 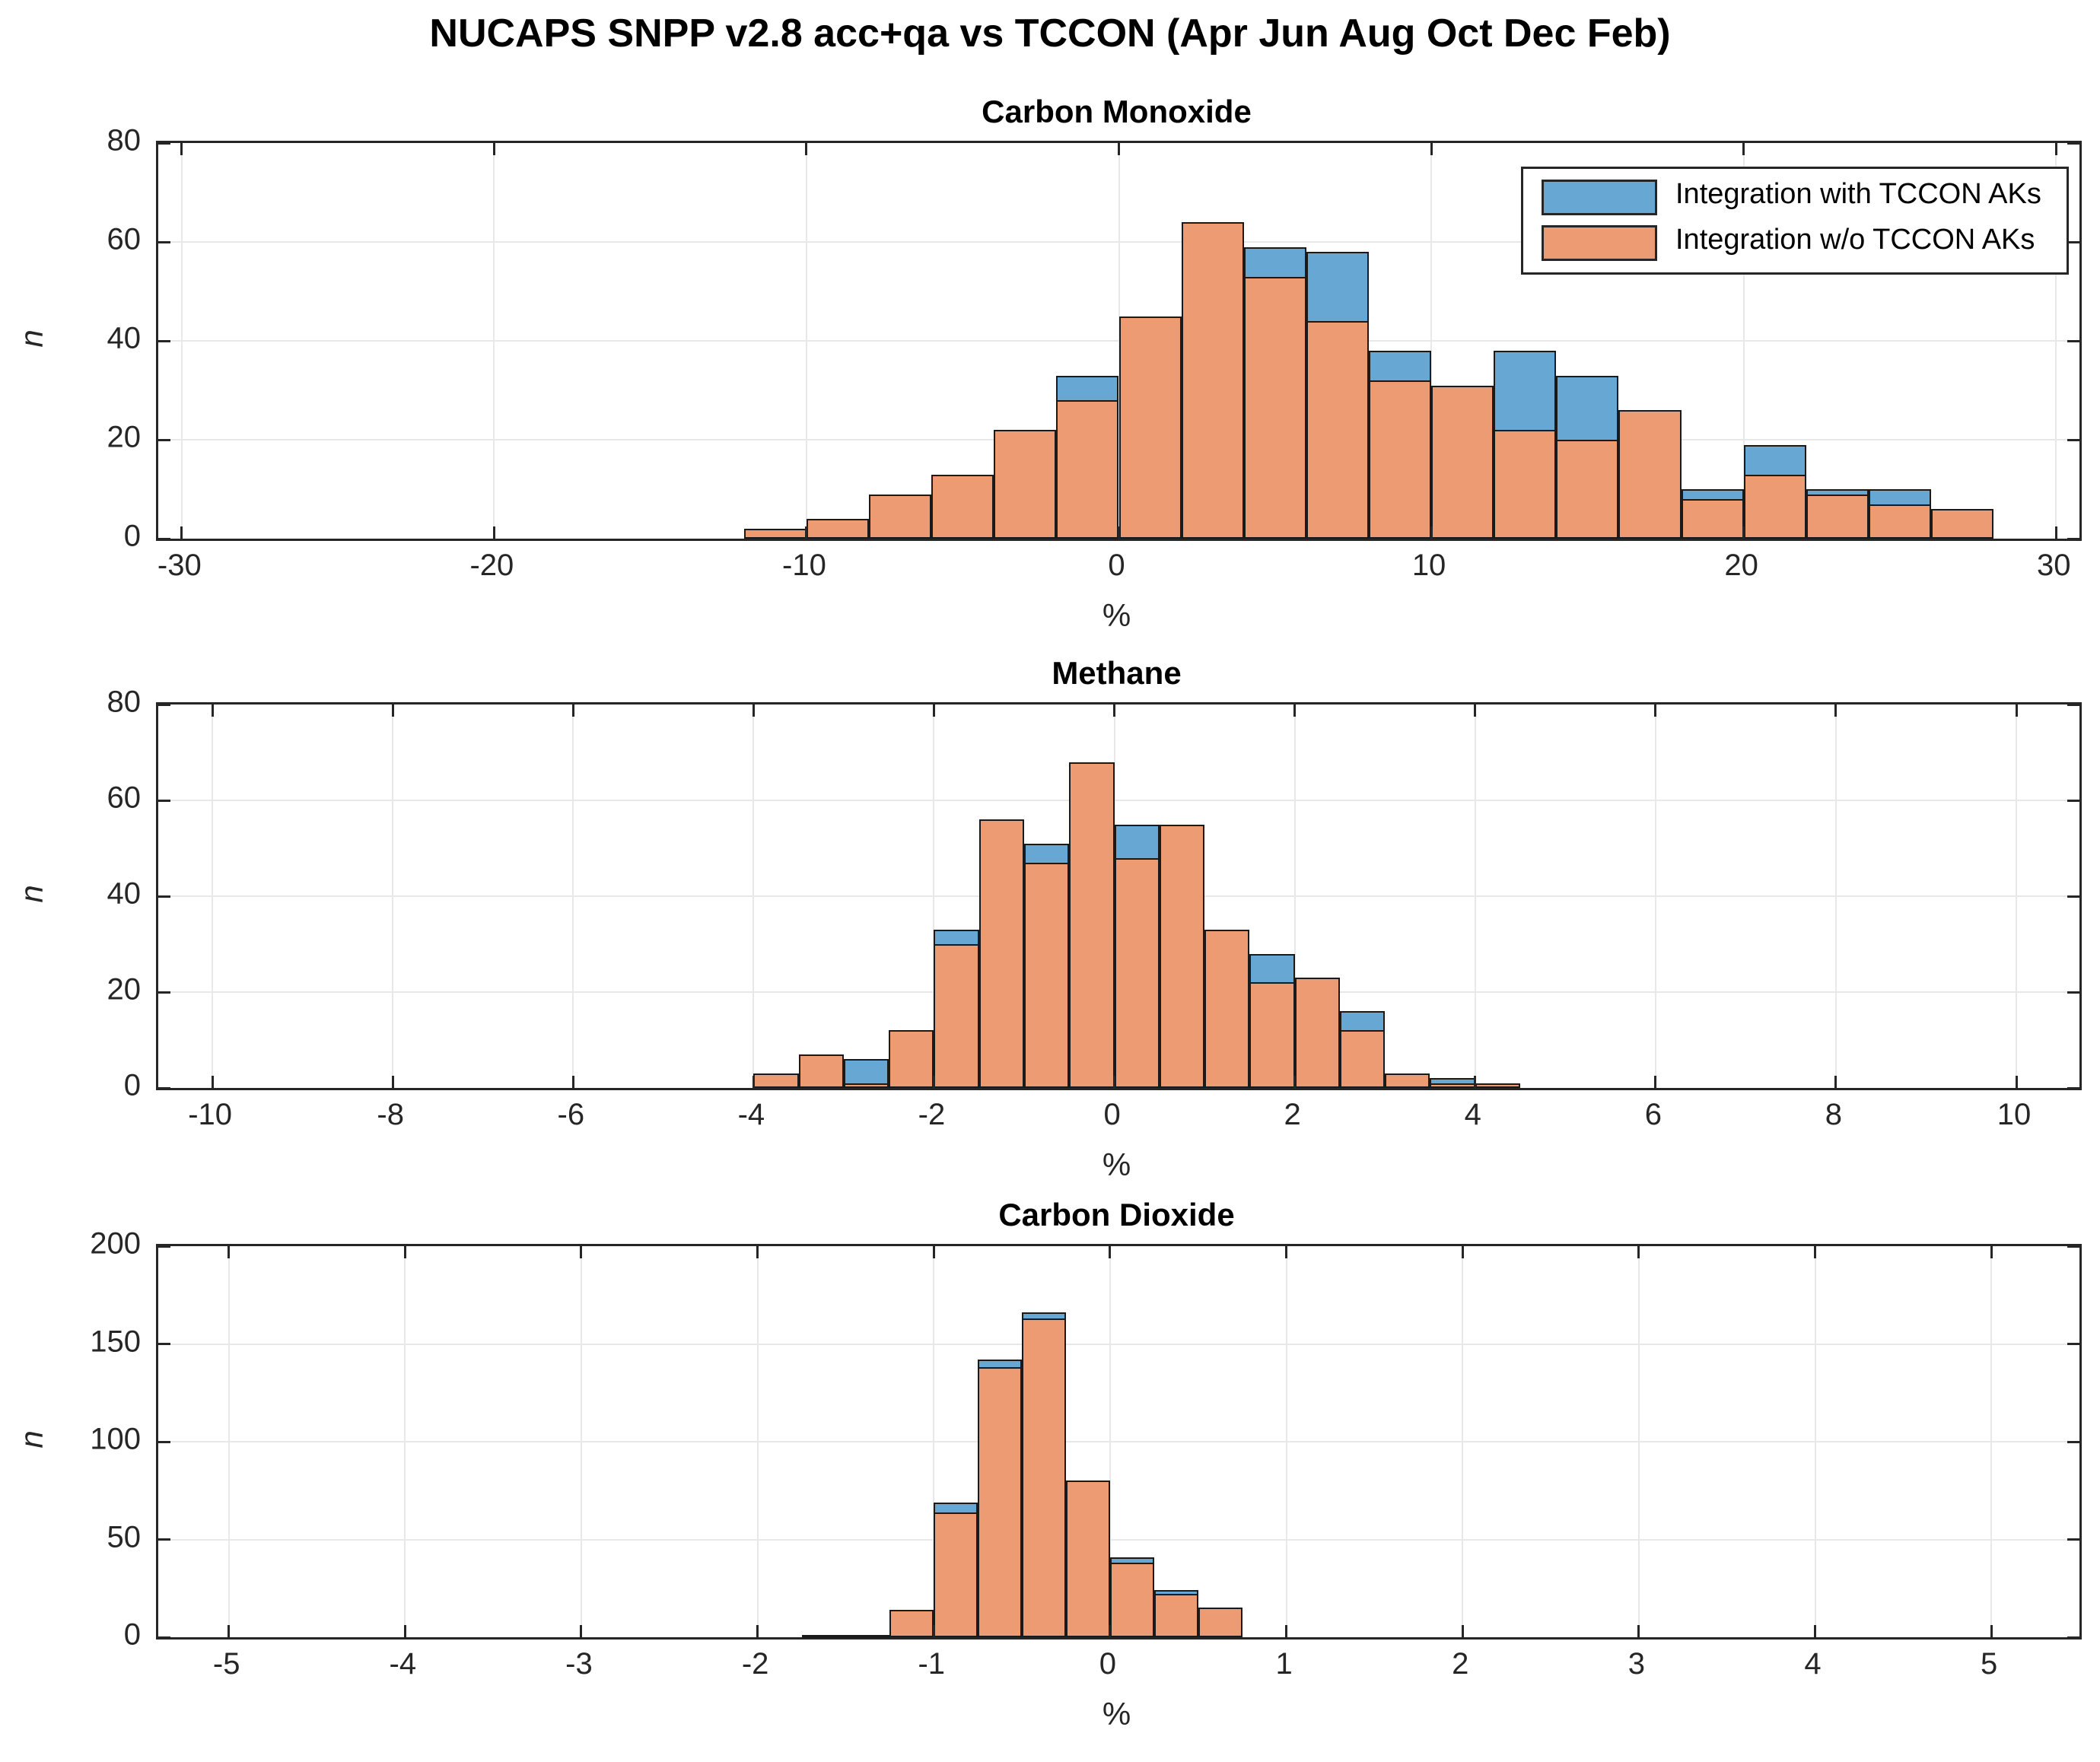 I want to click on y-tick-label: 100, so click(x=116, y=1439).